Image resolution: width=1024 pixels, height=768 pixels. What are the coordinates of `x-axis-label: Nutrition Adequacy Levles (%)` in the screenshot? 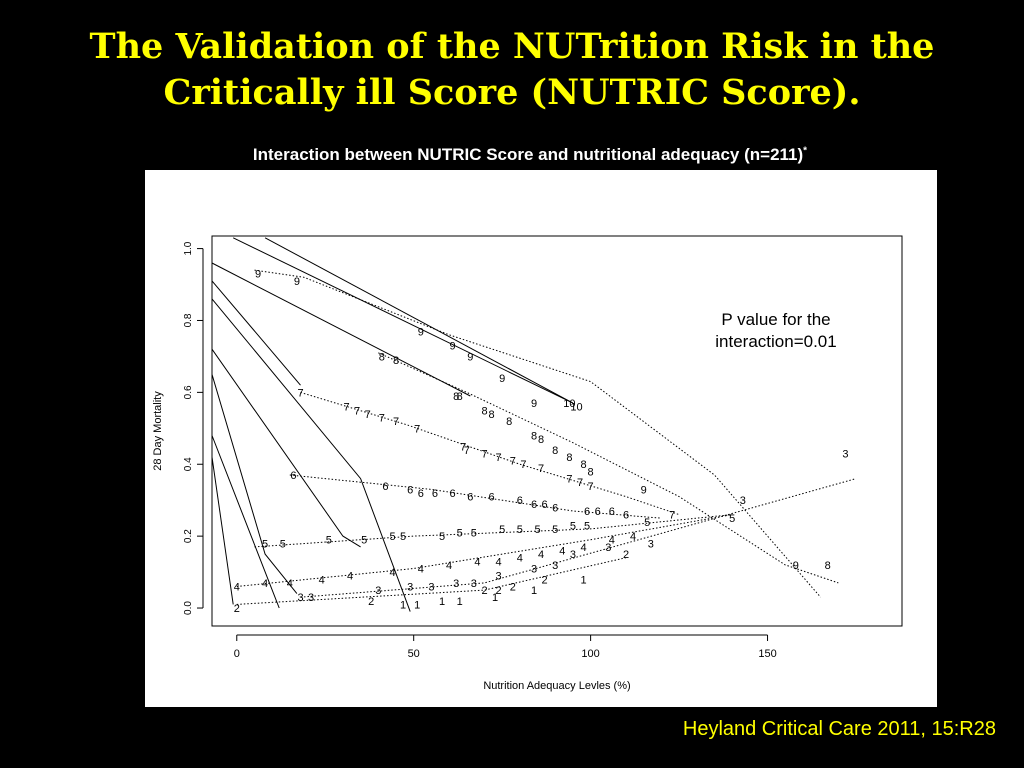 It's located at (556, 686).